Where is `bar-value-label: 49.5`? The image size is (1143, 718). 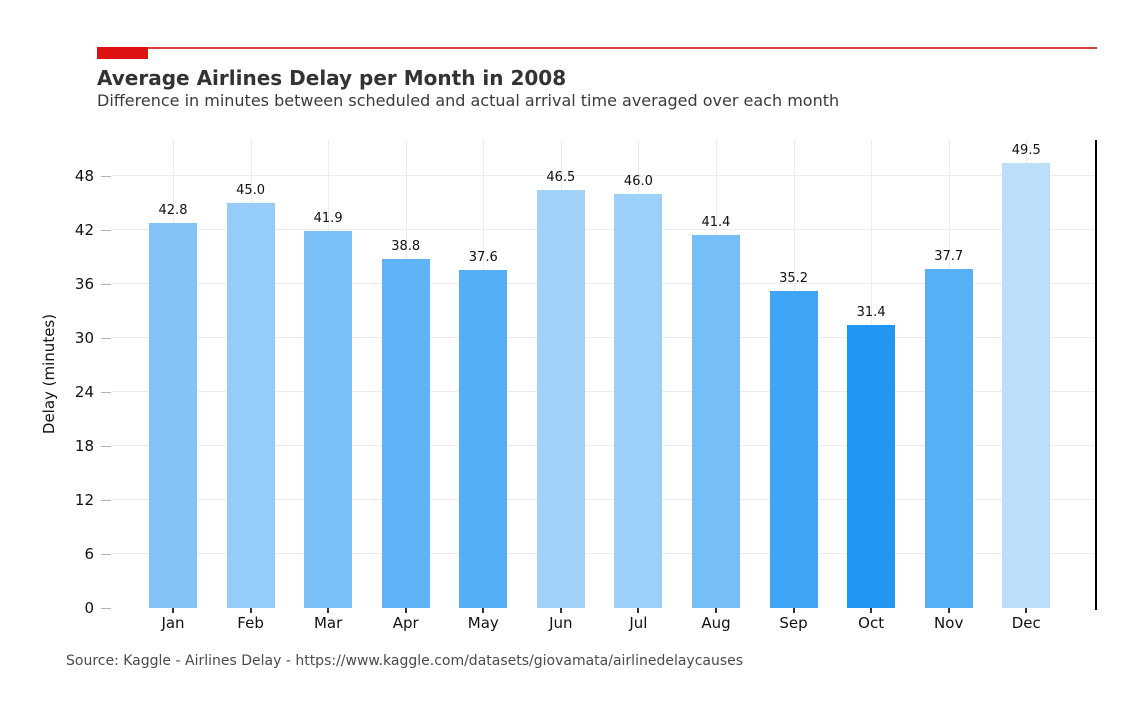 bar-value-label: 49.5 is located at coordinates (1026, 150).